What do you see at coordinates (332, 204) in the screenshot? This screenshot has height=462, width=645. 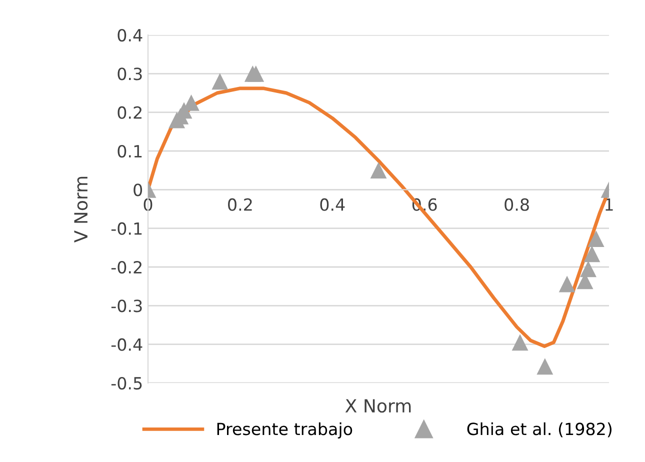 I see `x-tick-label: 0.4` at bounding box center [332, 204].